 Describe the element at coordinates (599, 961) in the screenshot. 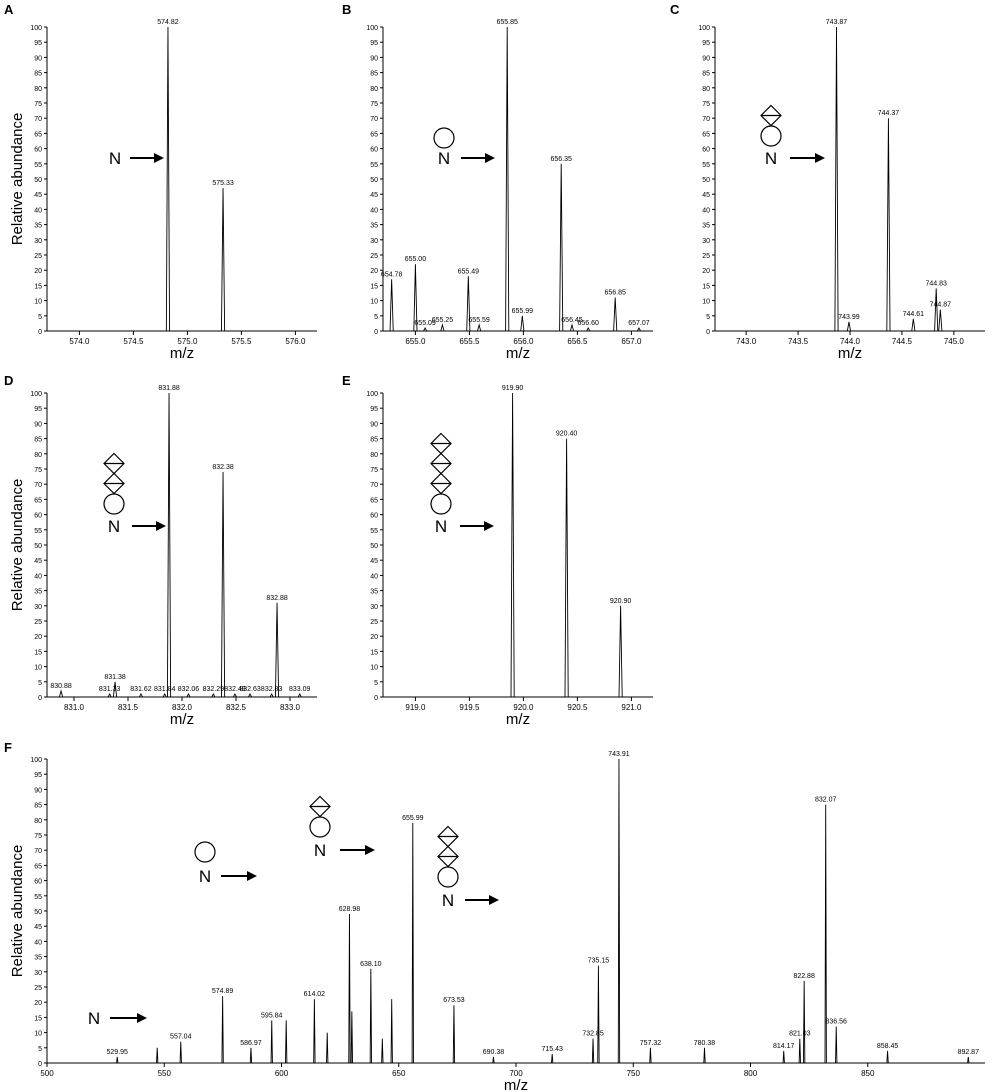

I see `peak-label: 735.15` at that location.